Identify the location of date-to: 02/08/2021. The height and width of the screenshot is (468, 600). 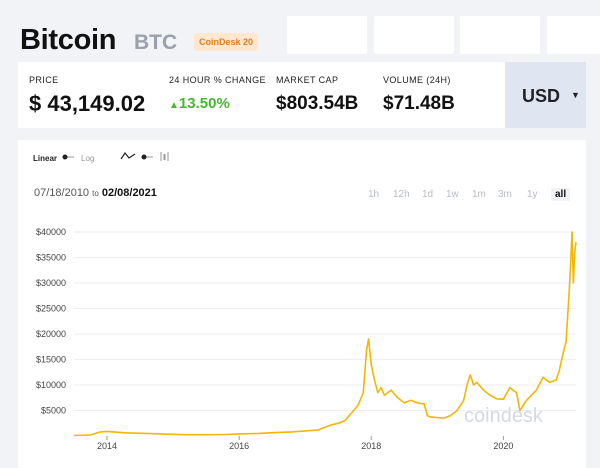
(129, 193).